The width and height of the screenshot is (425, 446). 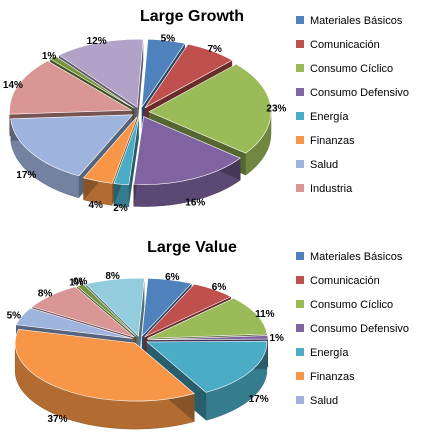 I want to click on data-label-other-c: 0%, so click(x=80, y=282).